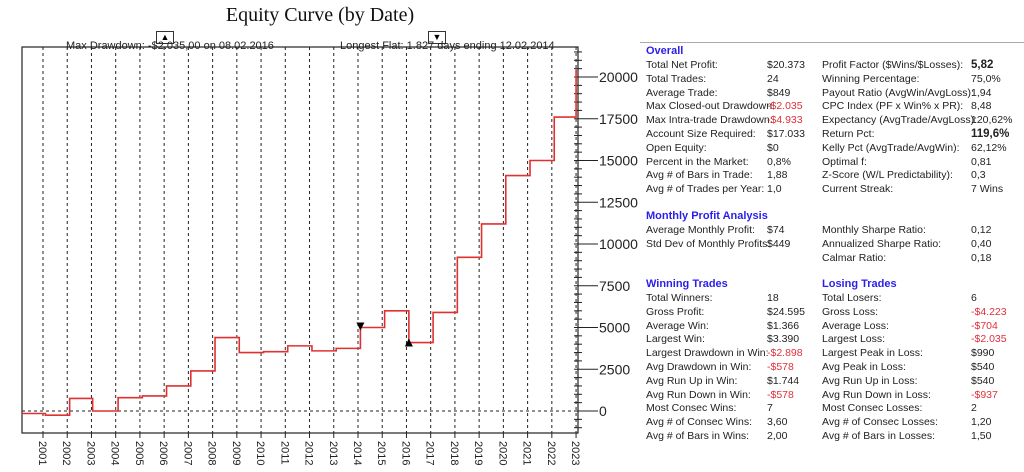 The image size is (1024, 472). I want to click on stat-label: Avg # of Bars in Losses:, so click(879, 436).